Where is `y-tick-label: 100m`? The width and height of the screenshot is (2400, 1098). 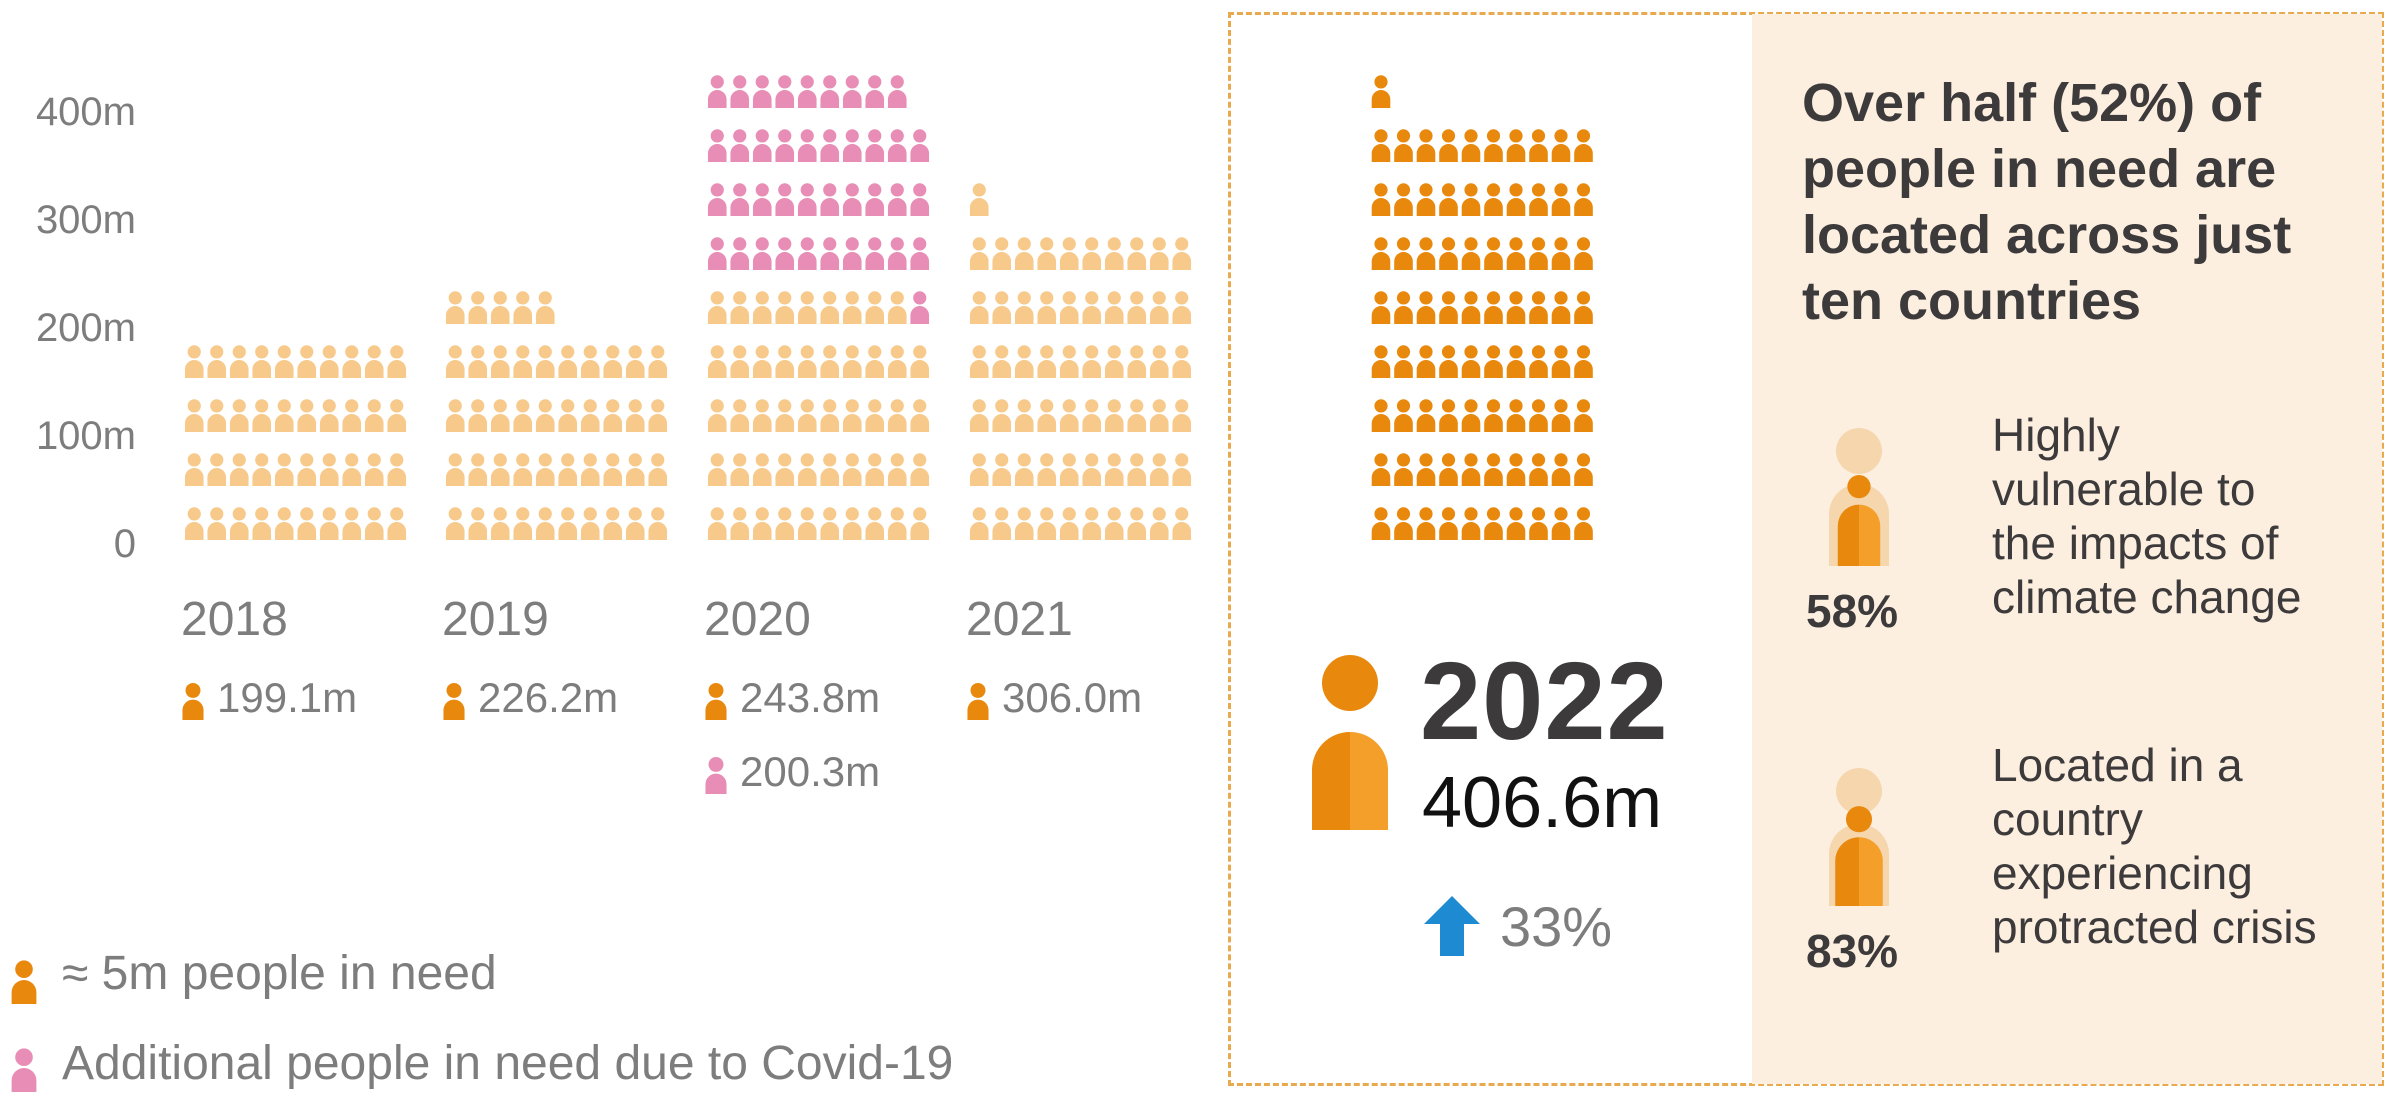
y-tick-label: 100m is located at coordinates (85, 436).